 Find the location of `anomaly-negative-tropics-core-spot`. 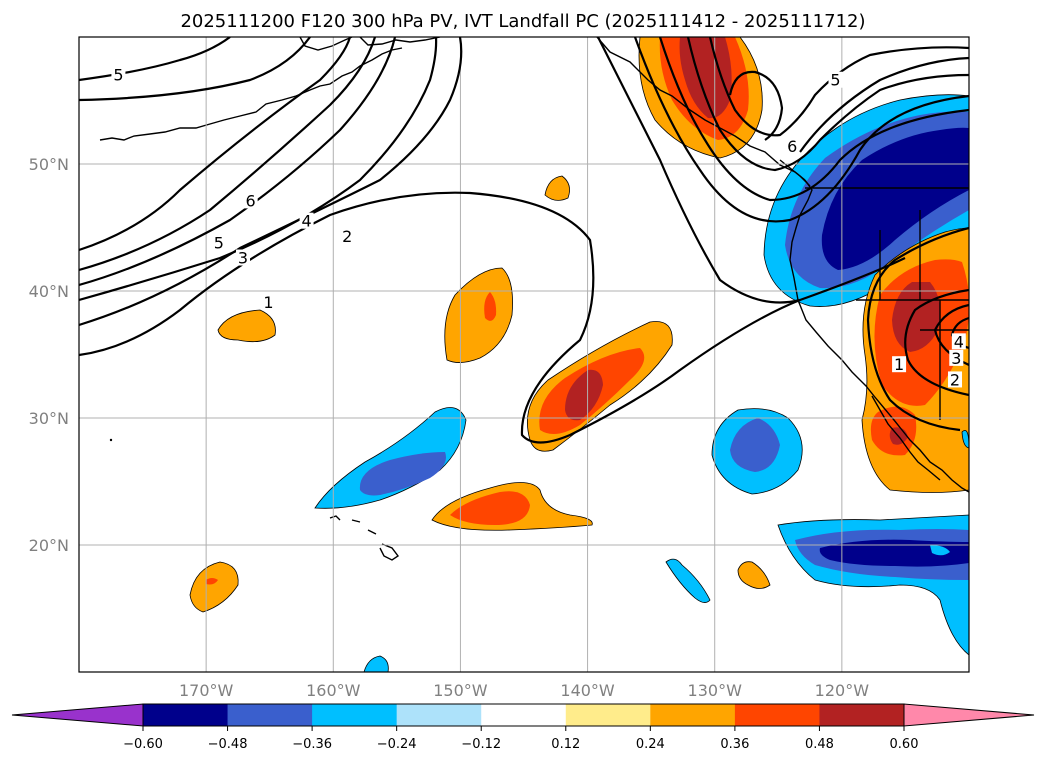

anomaly-negative-tropics-core-spot is located at coordinates (940, 550).